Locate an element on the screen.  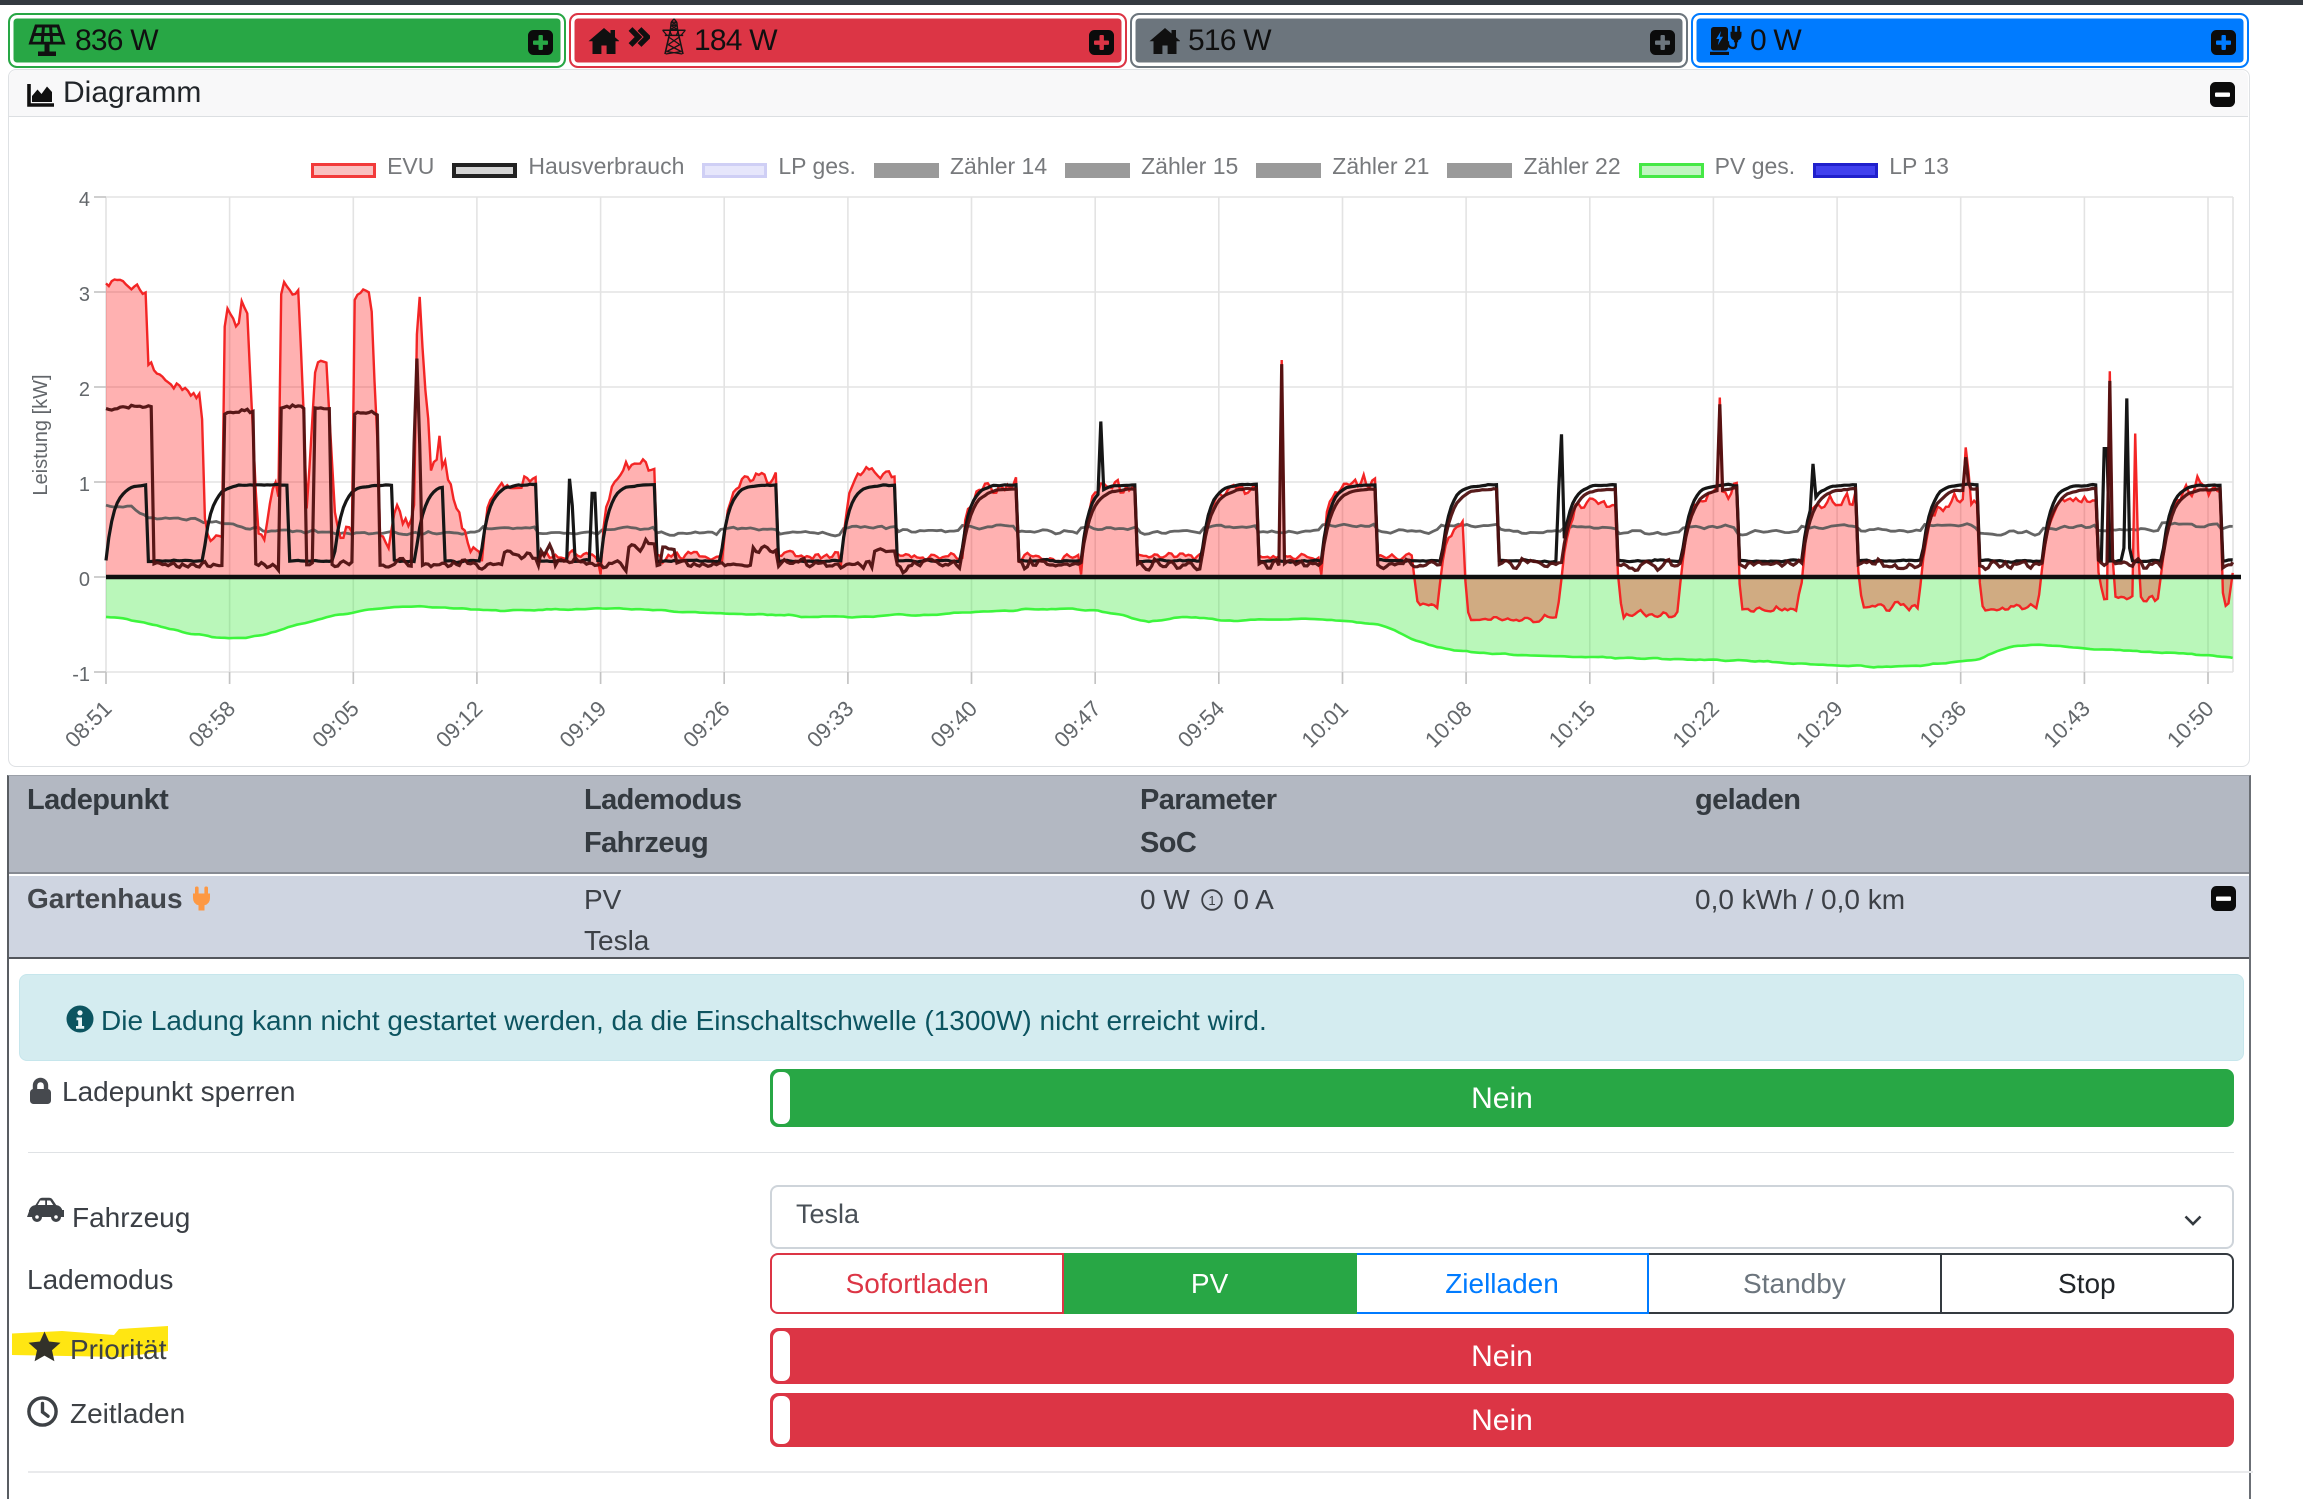
svg-text: 10:01 is located at coordinates (1324, 724).